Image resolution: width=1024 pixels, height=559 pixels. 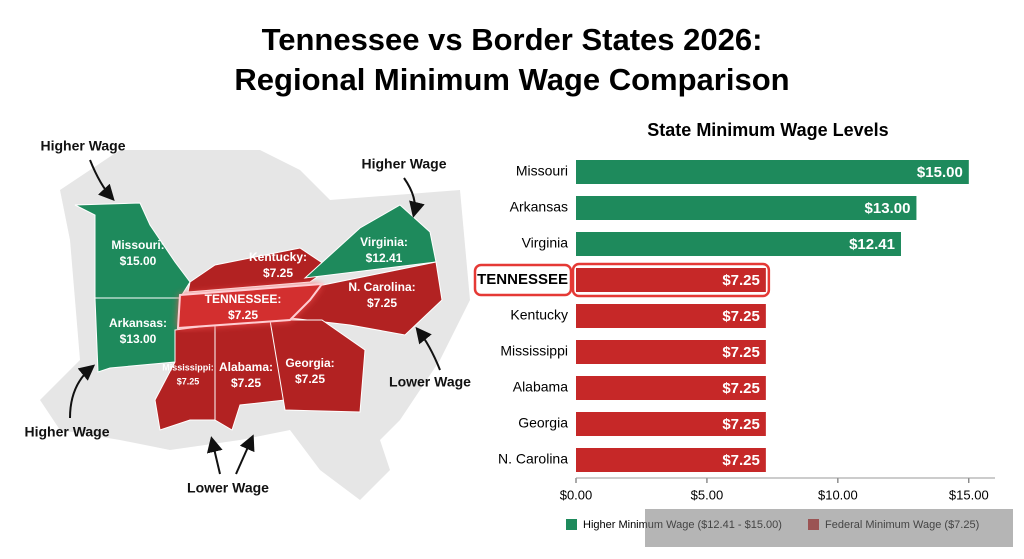 What do you see at coordinates (138, 339) in the screenshot?
I see `state-wage: $13.00` at bounding box center [138, 339].